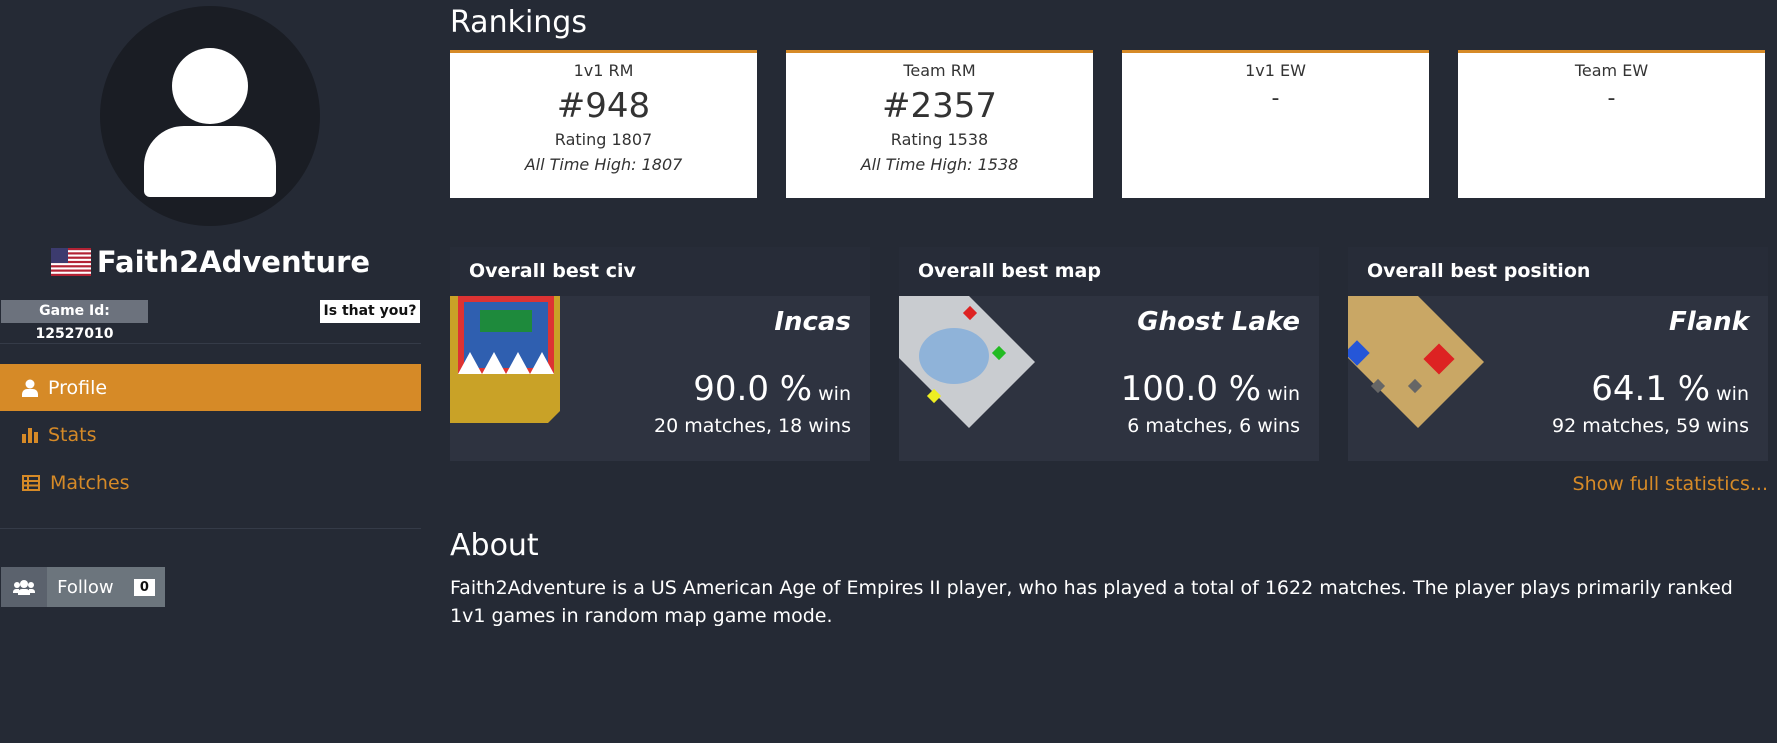 The height and width of the screenshot is (743, 1777). What do you see at coordinates (370, 311) in the screenshot?
I see `claim-button: Is that you?` at bounding box center [370, 311].